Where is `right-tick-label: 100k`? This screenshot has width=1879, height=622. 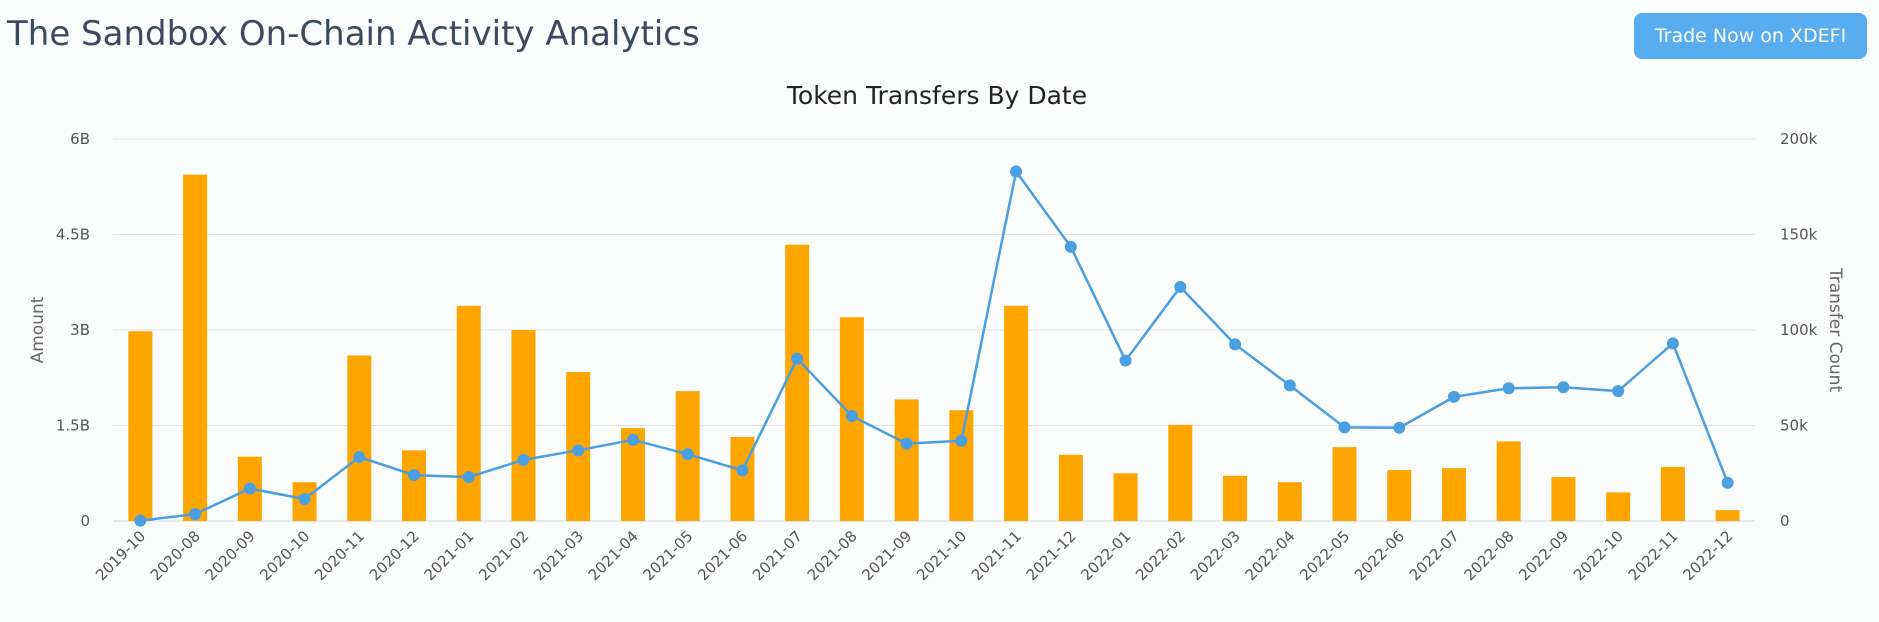 right-tick-label: 100k is located at coordinates (1799, 330).